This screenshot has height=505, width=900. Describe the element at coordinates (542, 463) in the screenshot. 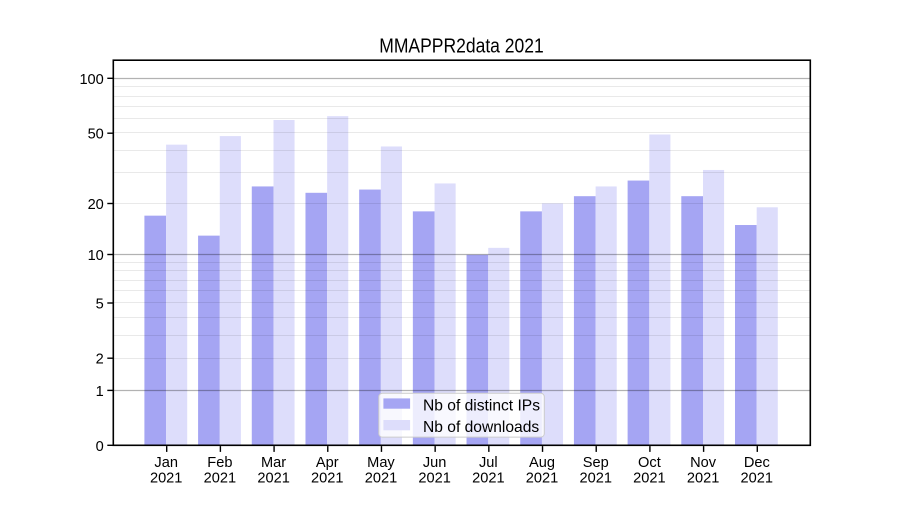

I see `svg-text: Aug` at that location.